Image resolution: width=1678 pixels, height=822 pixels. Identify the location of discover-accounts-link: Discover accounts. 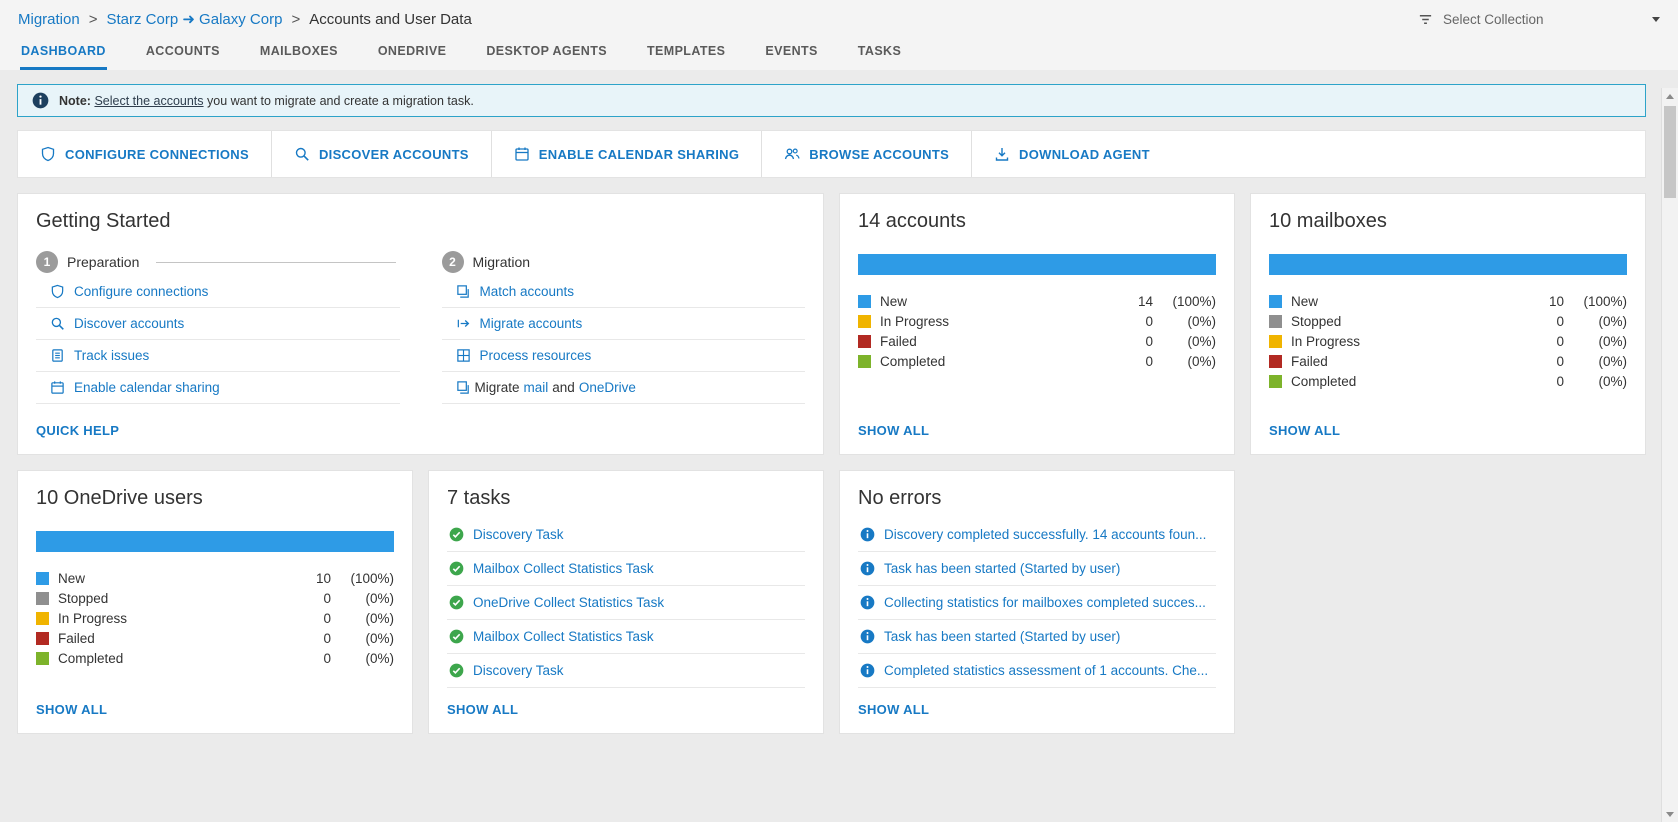
(129, 323).